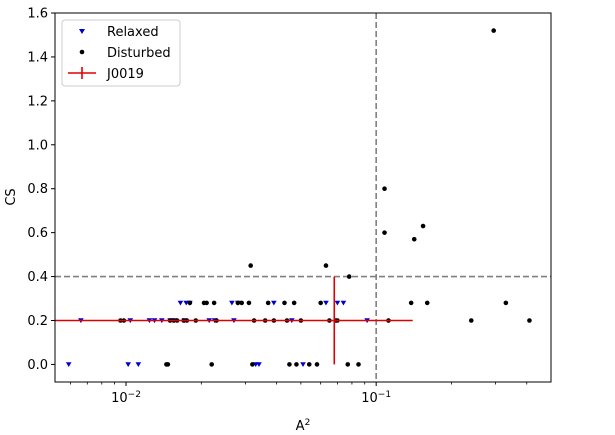  I want to click on y-tick-label-4: 0.8, so click(37, 189).